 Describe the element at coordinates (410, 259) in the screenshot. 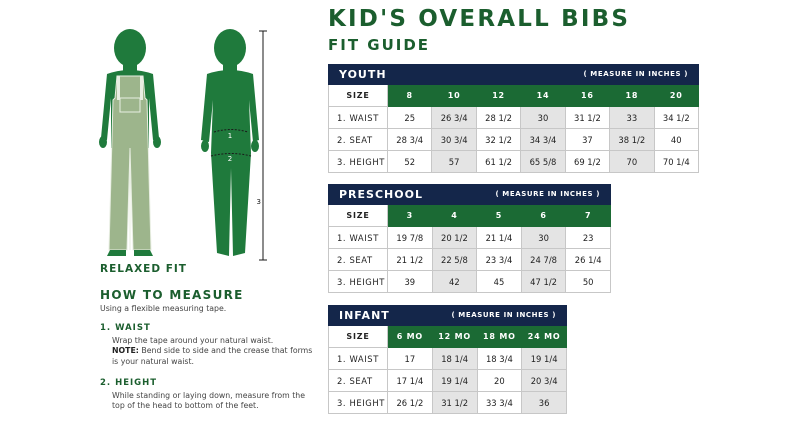

I see `table-cell: 21 1/2` at that location.